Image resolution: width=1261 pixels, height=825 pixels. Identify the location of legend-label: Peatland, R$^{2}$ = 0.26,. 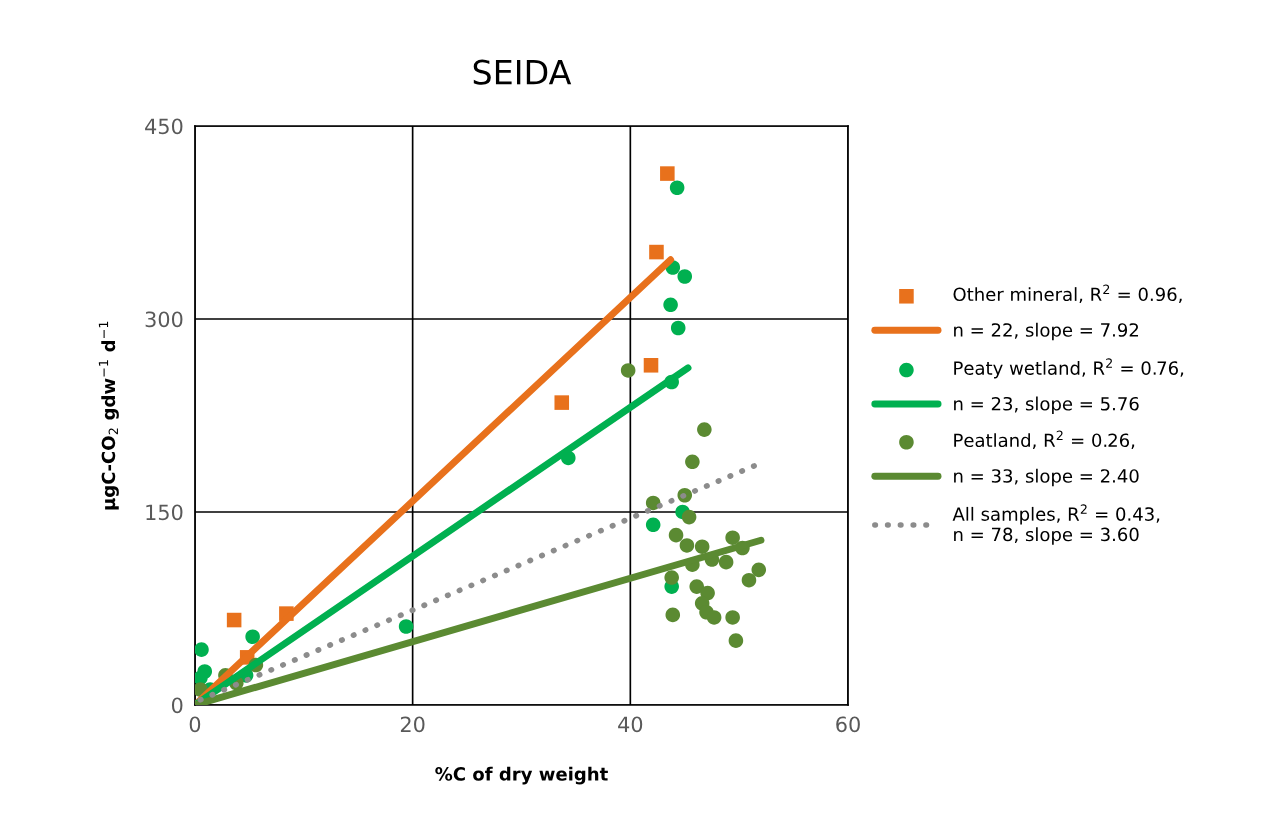
(1044, 439).